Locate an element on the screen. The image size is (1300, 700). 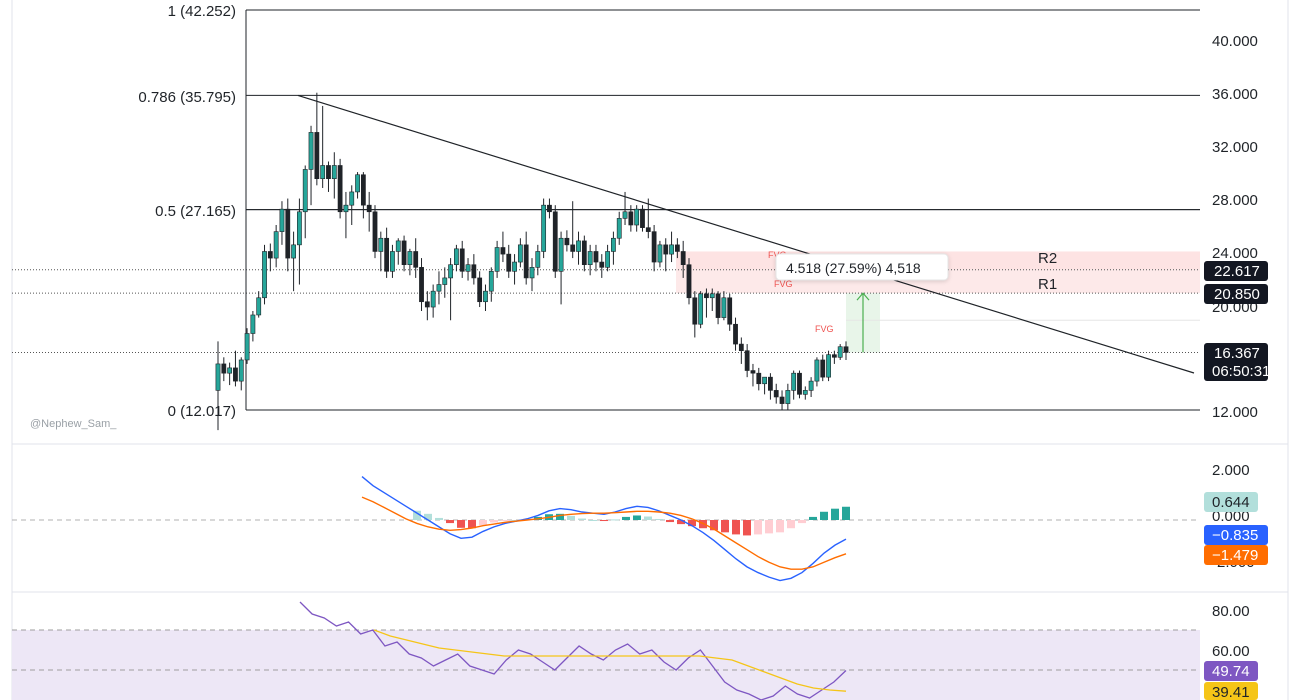
price-tick-36: 36.000 is located at coordinates (1235, 94).